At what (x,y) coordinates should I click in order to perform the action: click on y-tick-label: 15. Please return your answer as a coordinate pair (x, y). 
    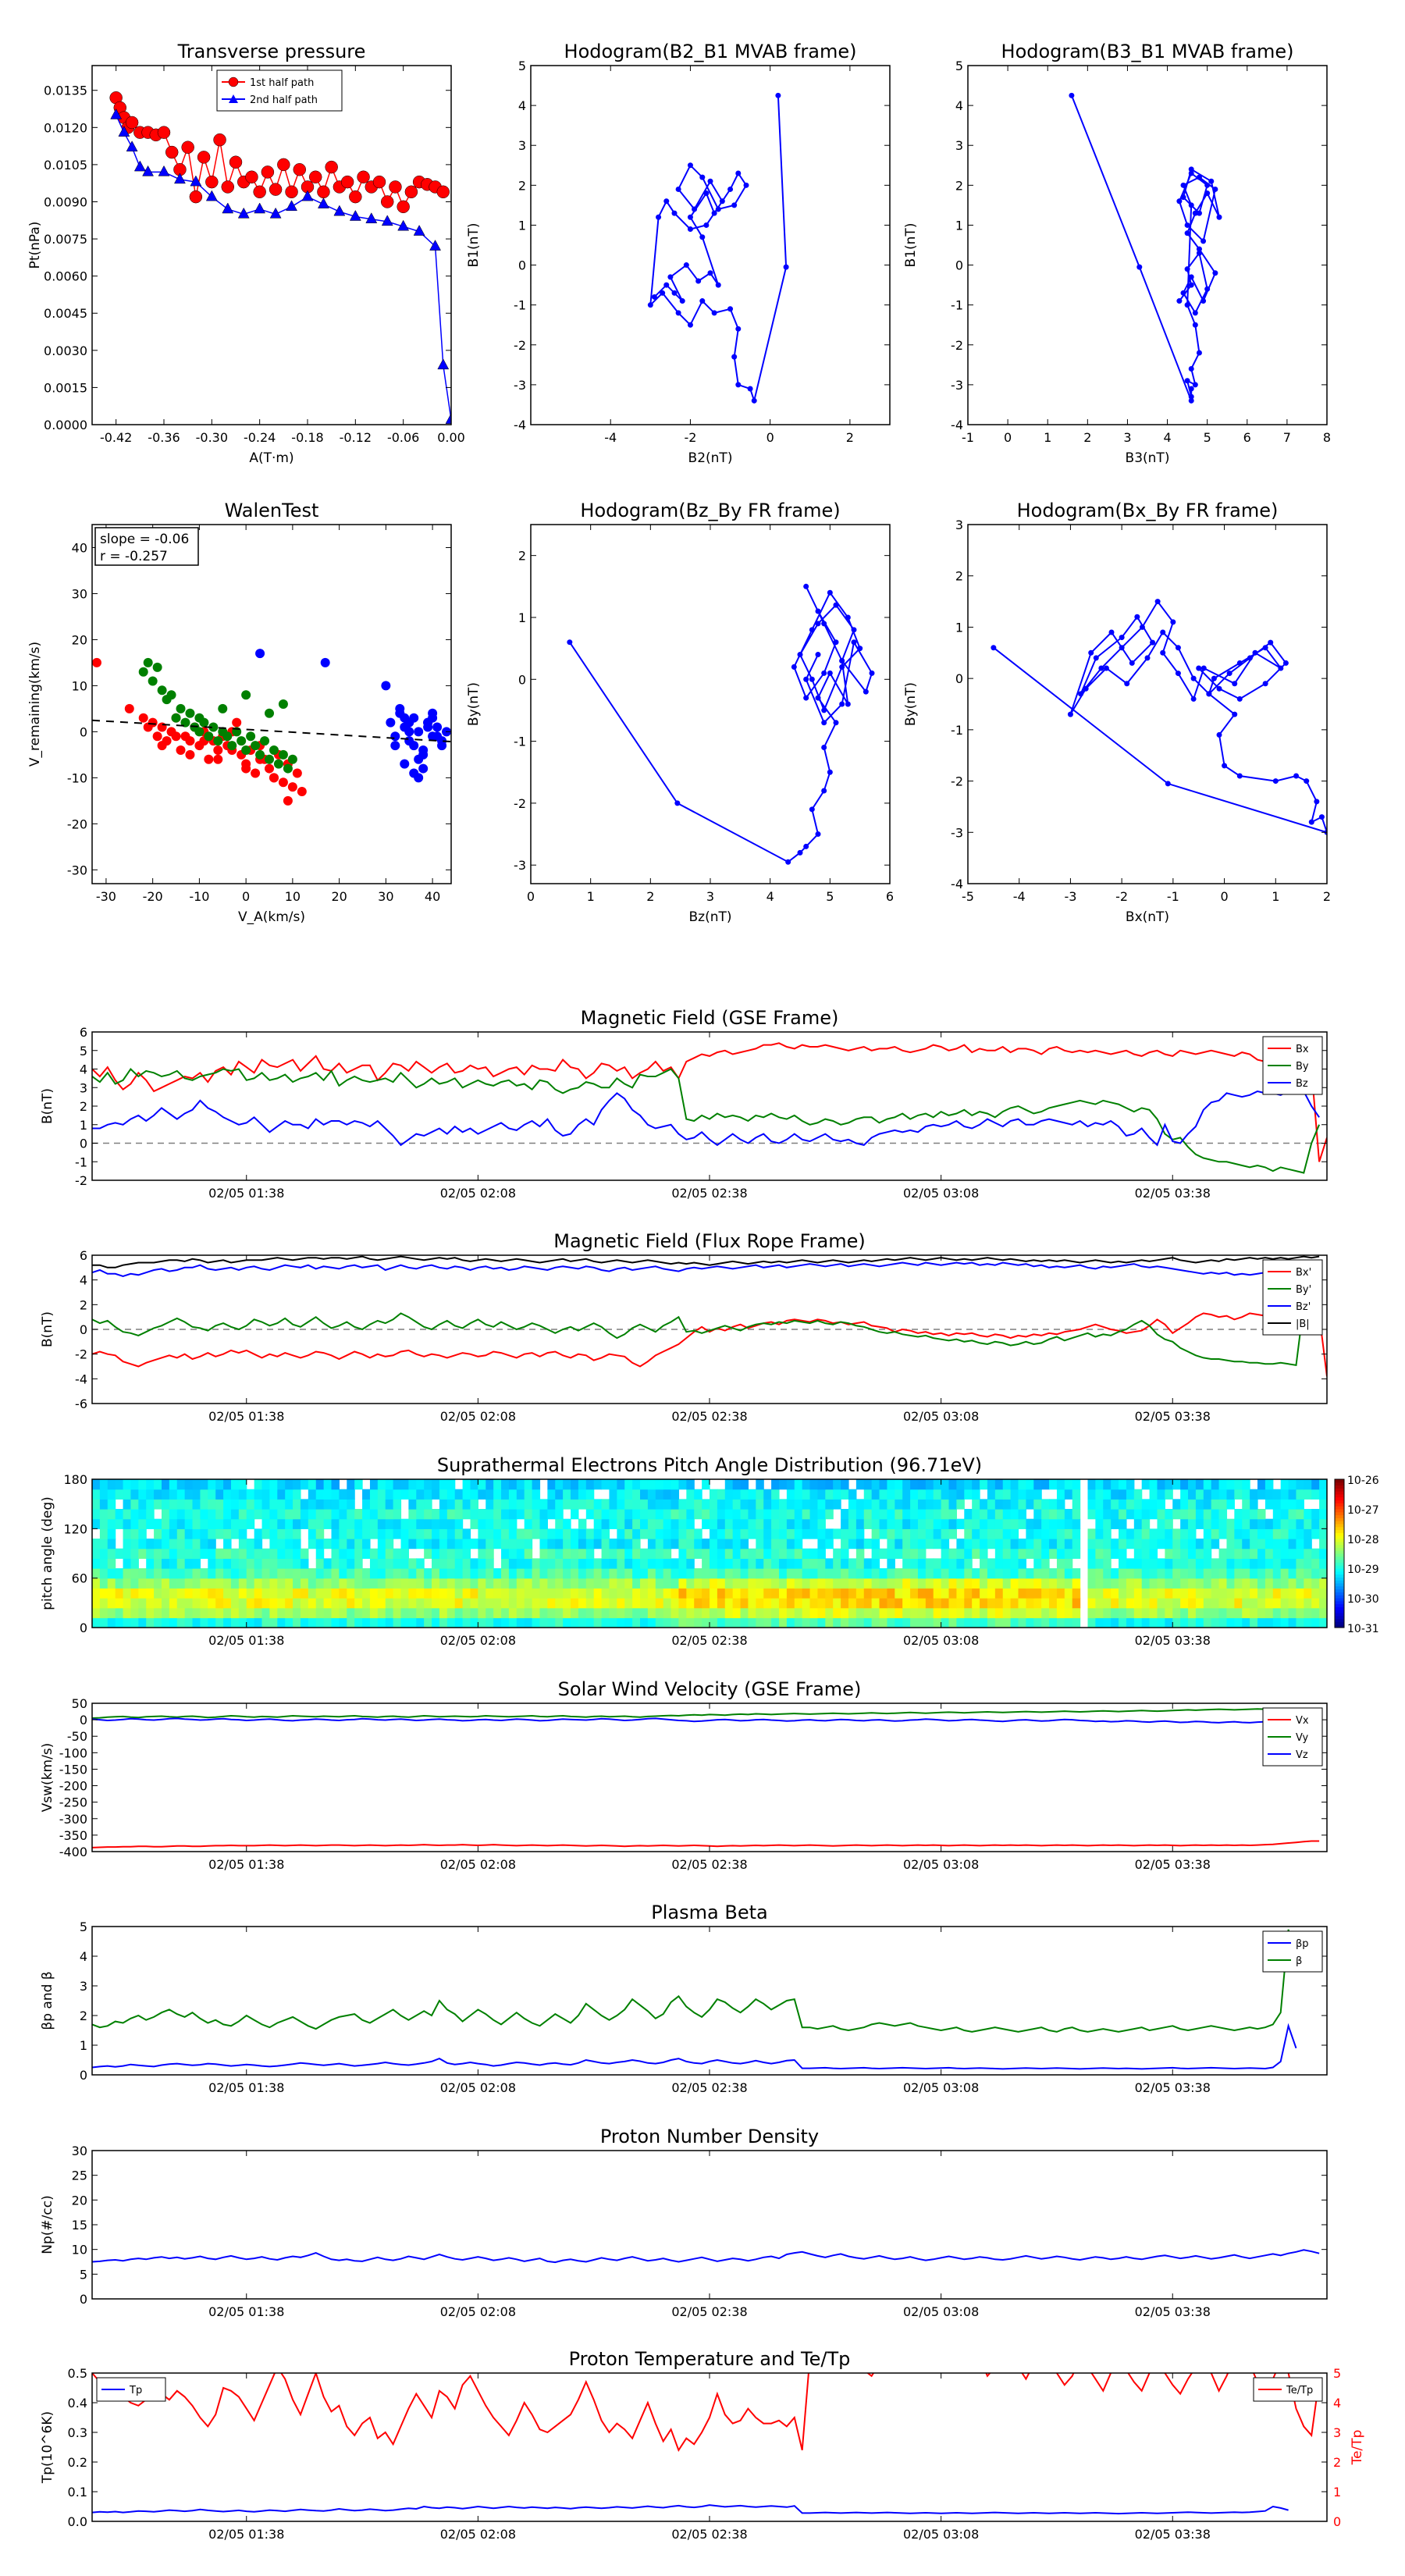
    Looking at the image, I should click on (80, 2225).